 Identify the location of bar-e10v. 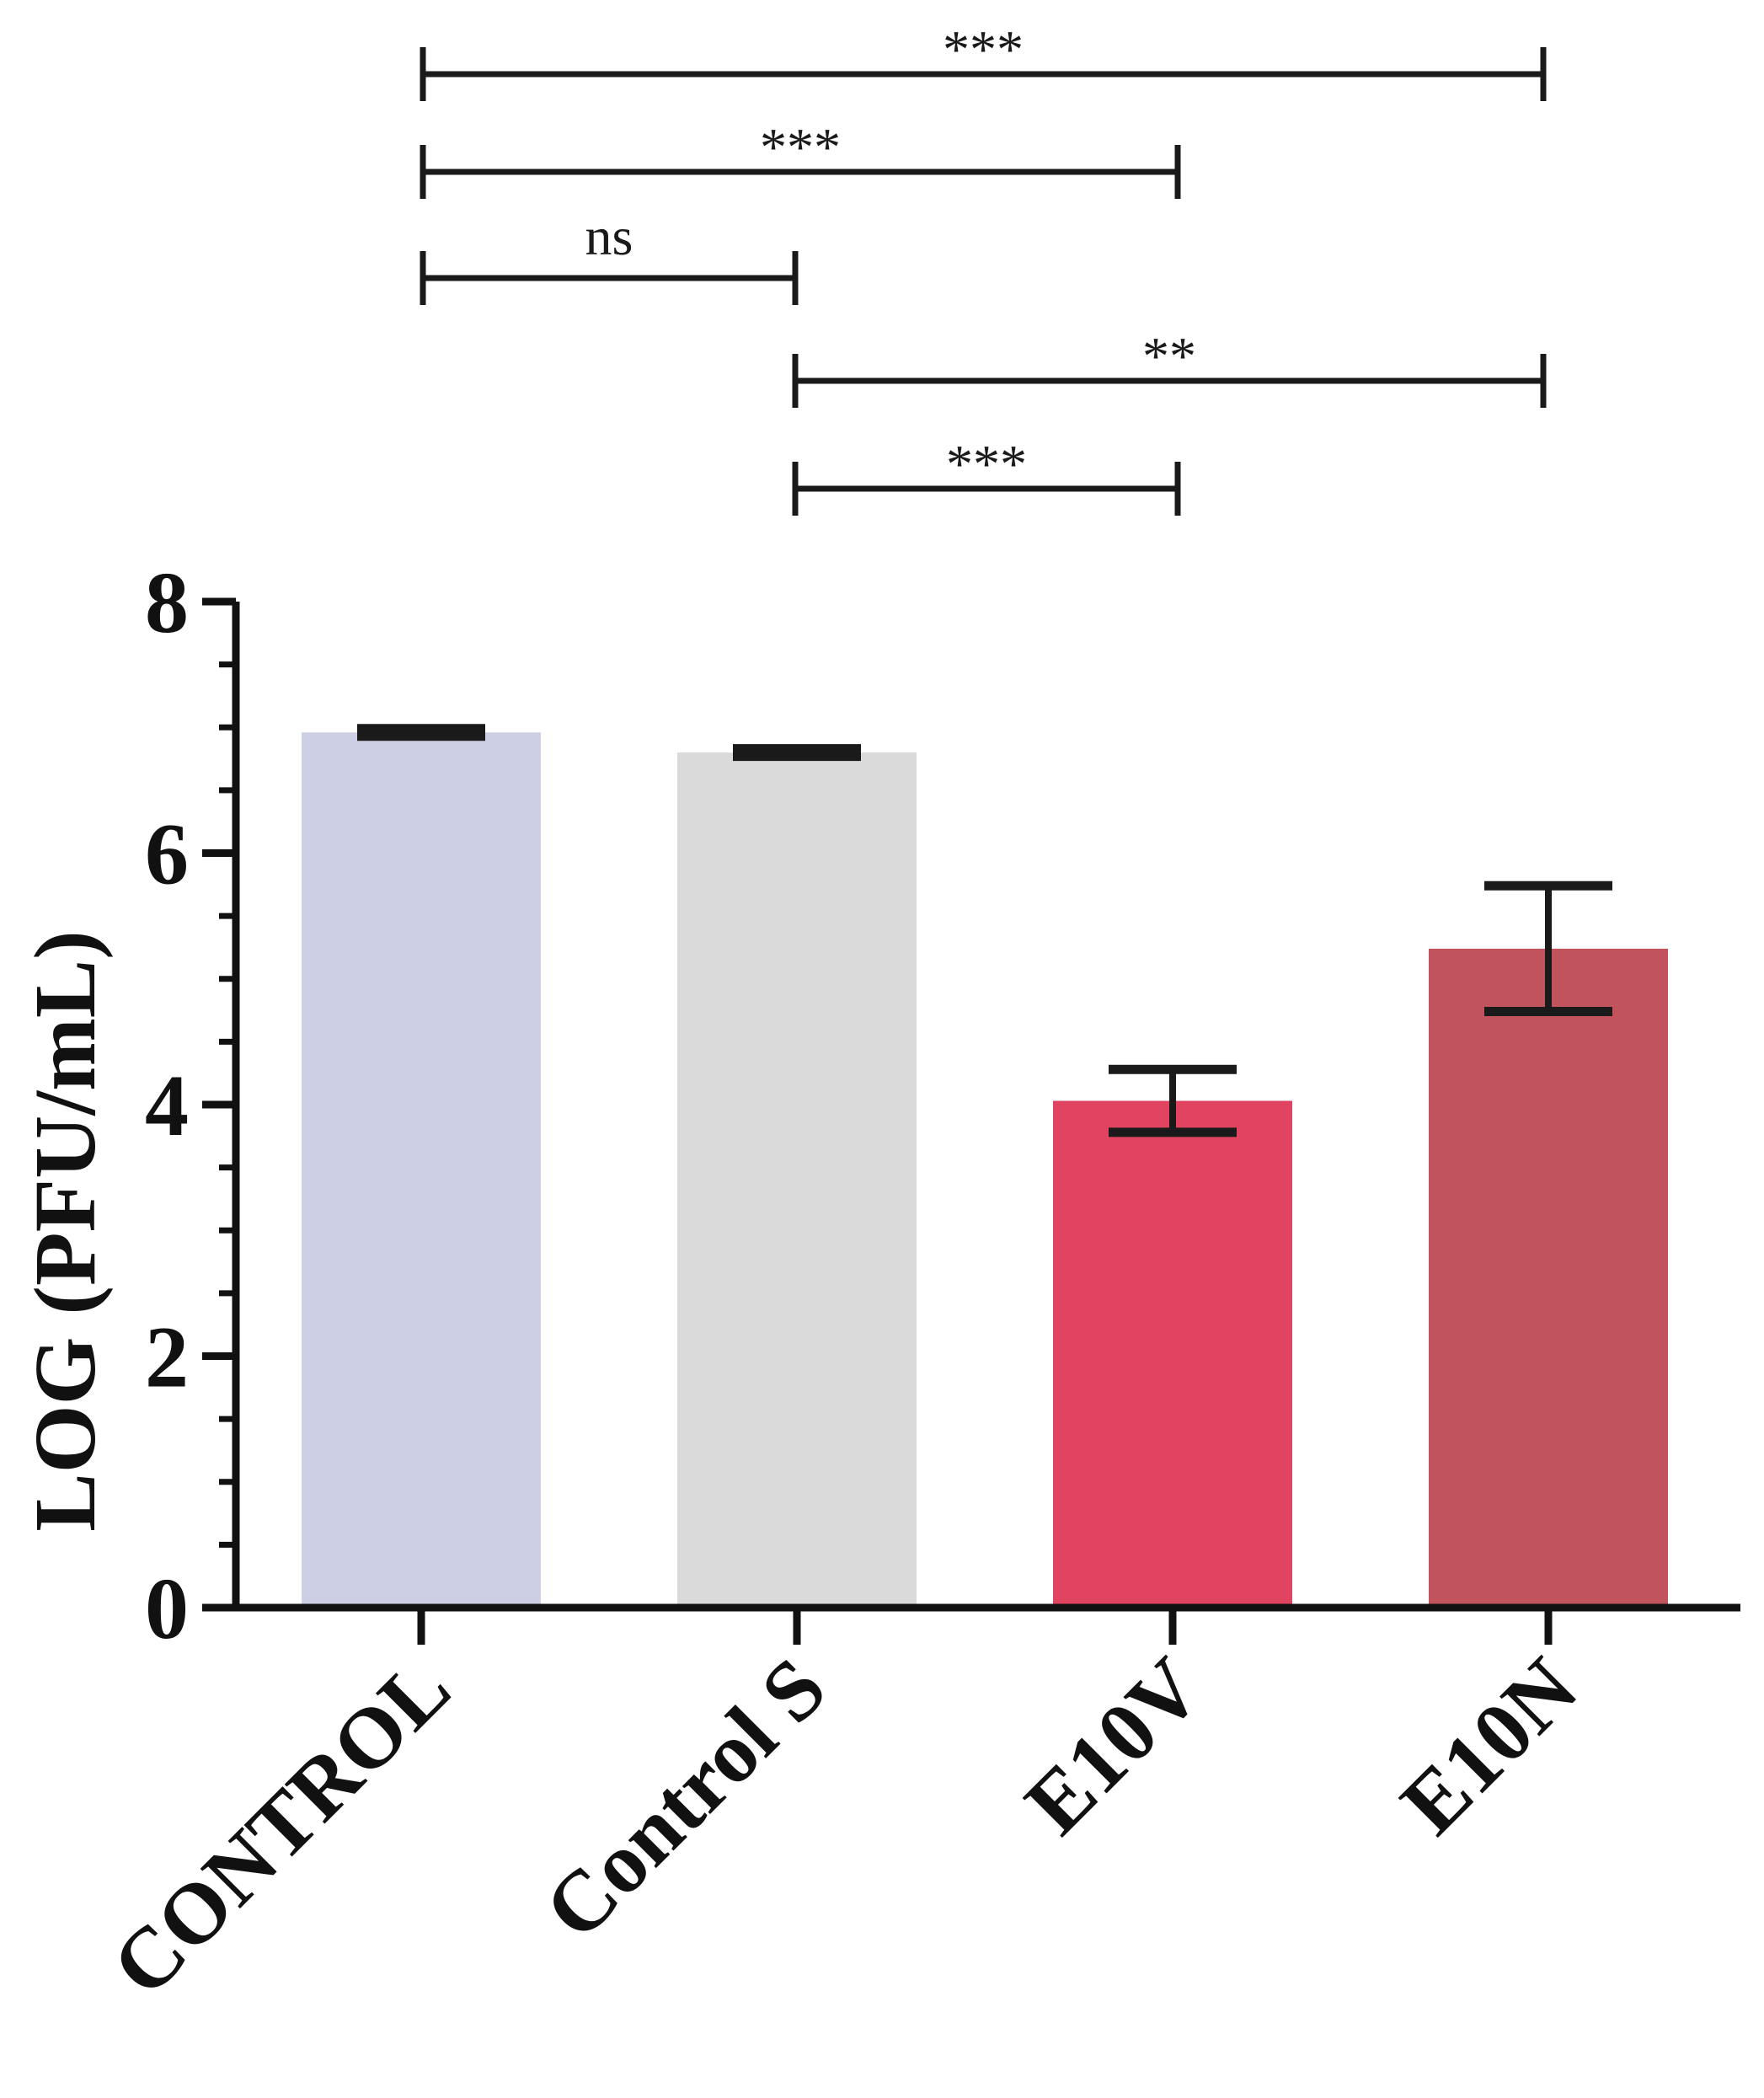
(1173, 1354).